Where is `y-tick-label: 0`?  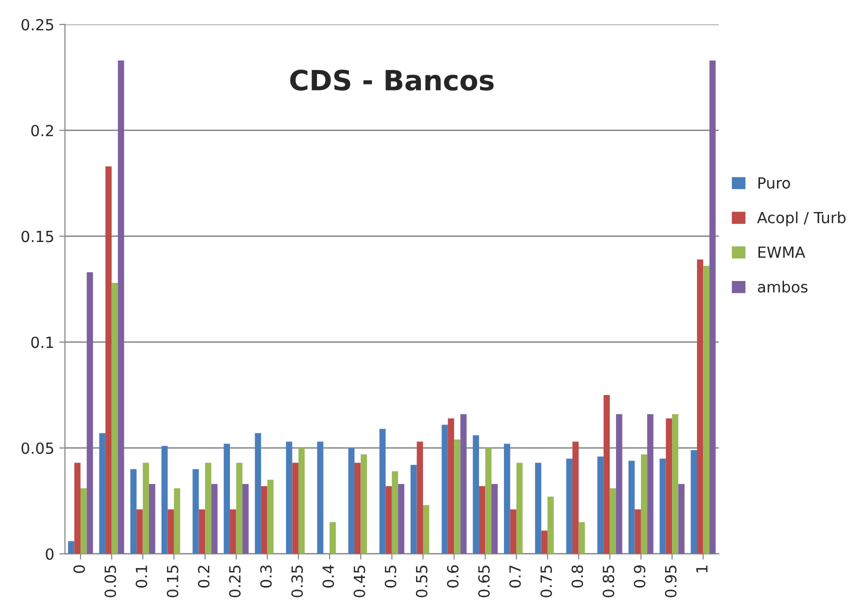
y-tick-label: 0 is located at coordinates (50, 554).